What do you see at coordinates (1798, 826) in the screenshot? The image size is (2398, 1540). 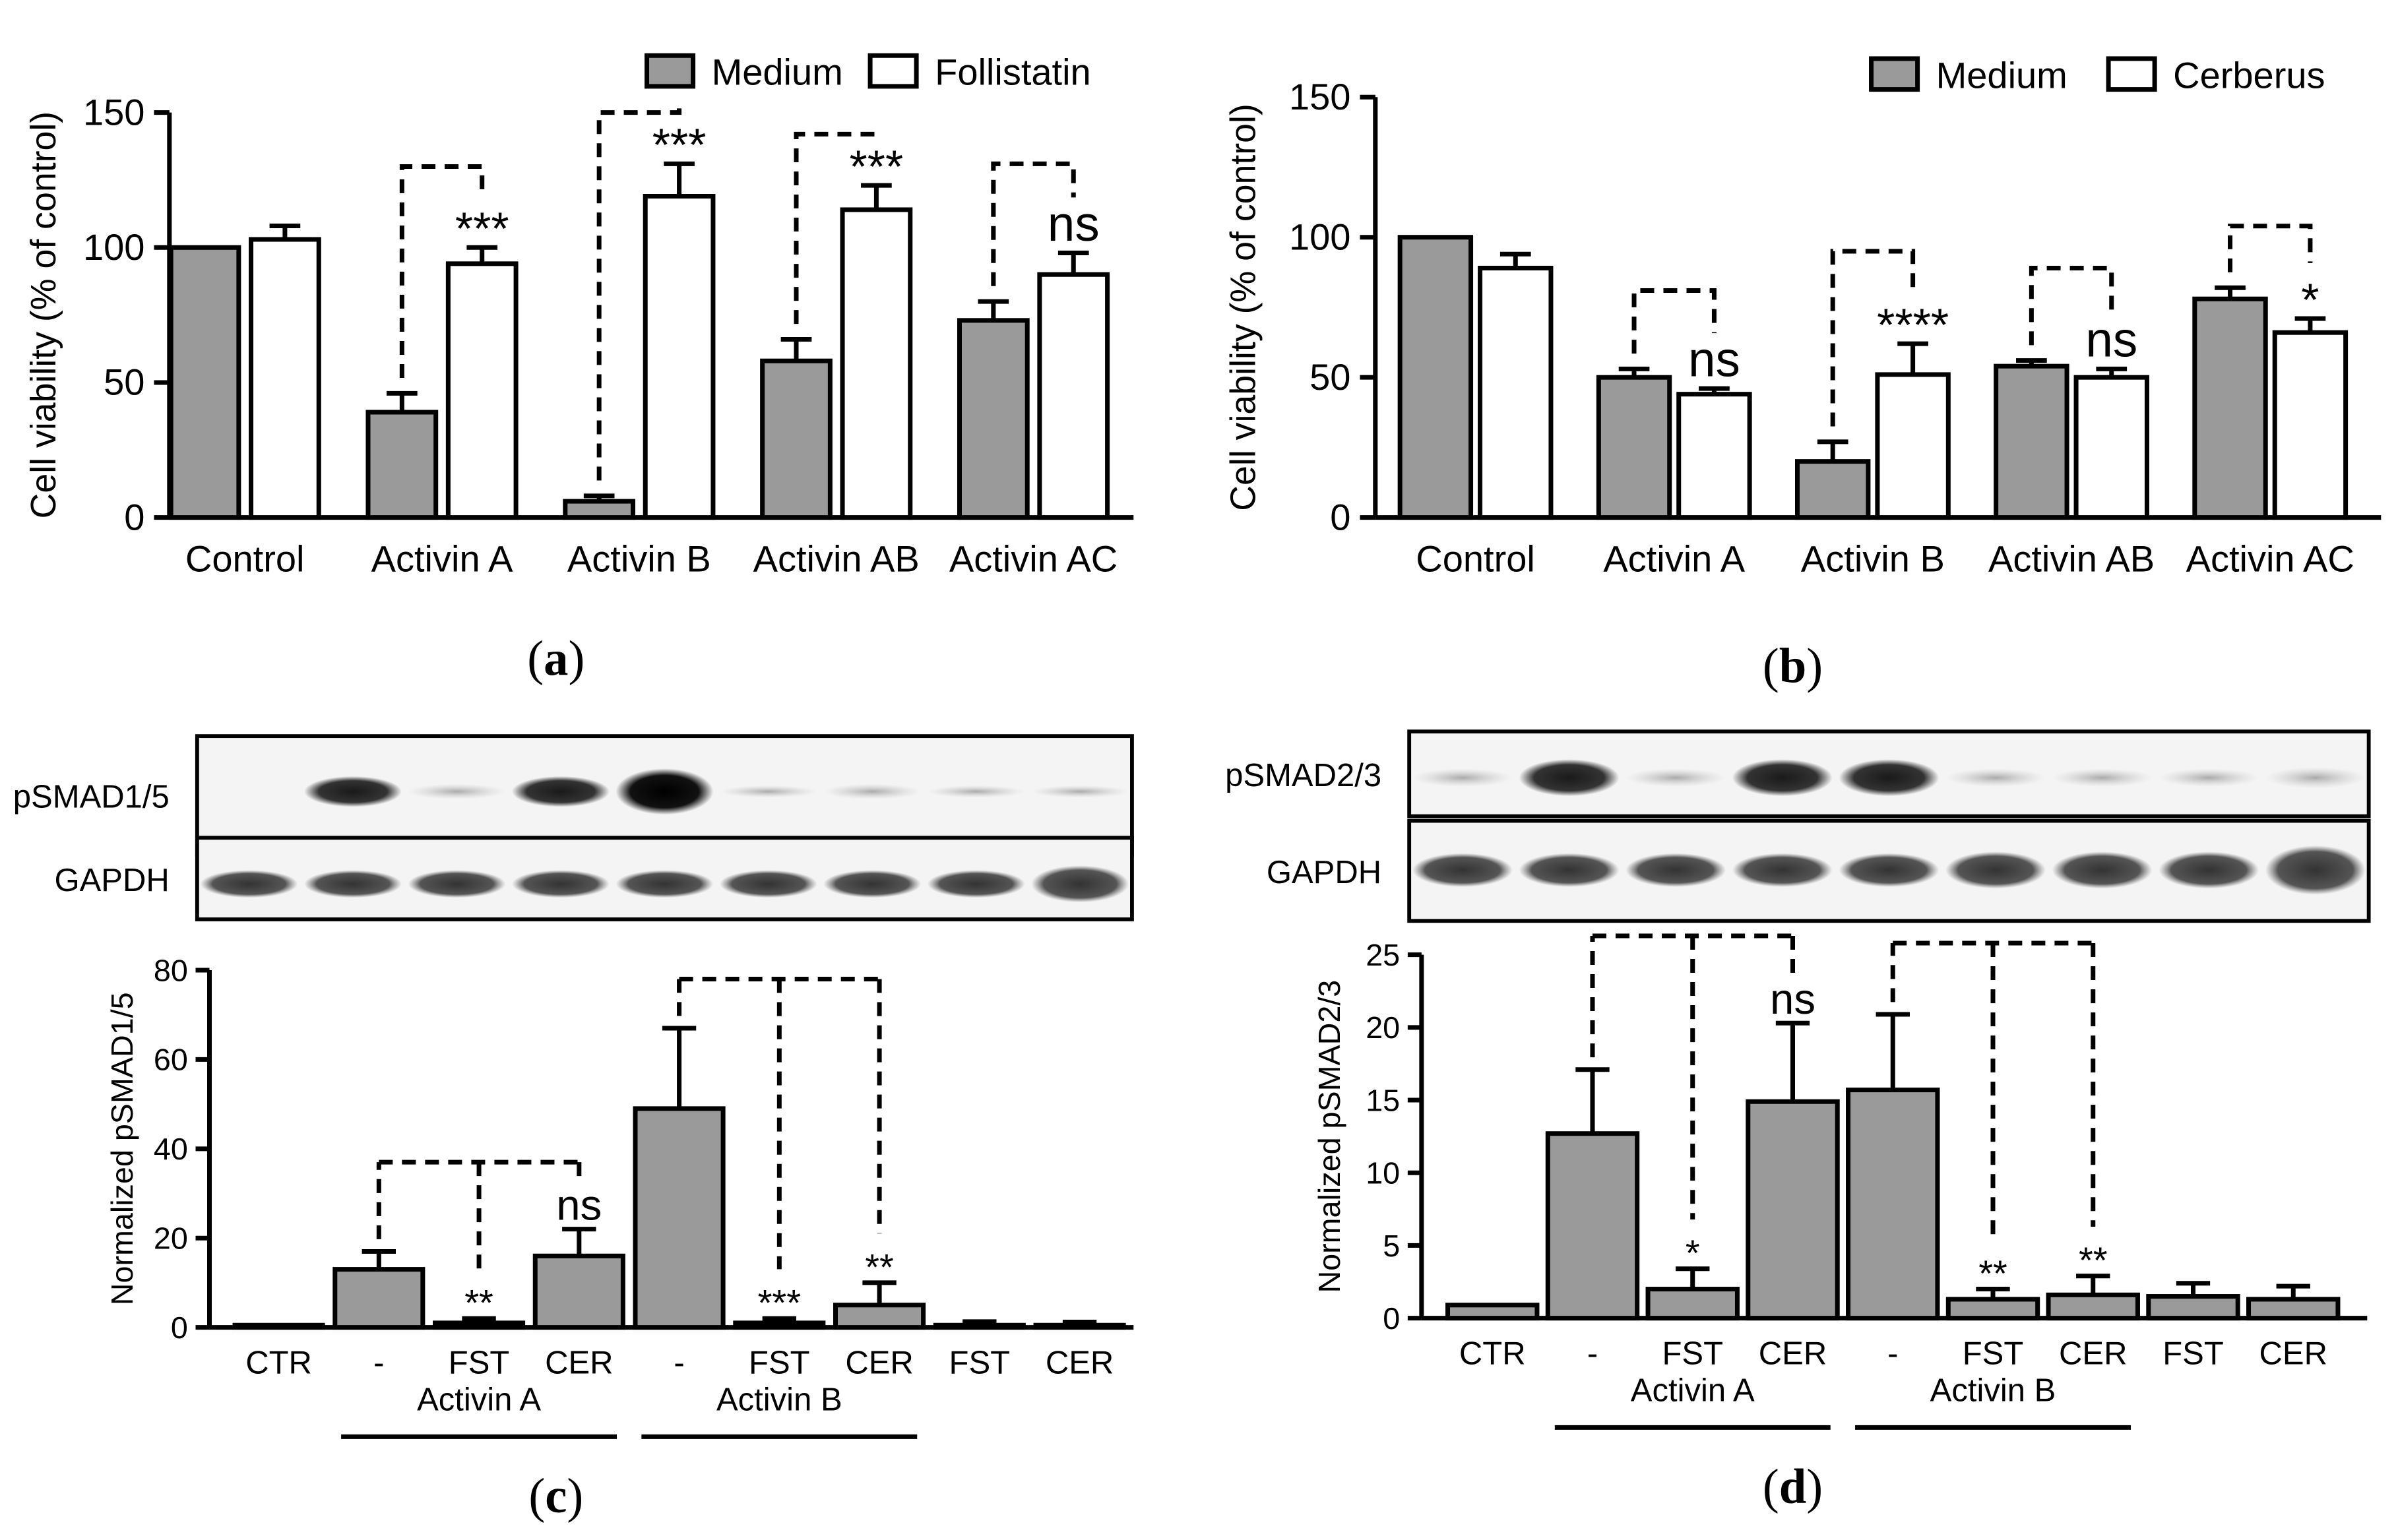 I see `western-blot-d: pSMAD2/3 GAPDH` at bounding box center [1798, 826].